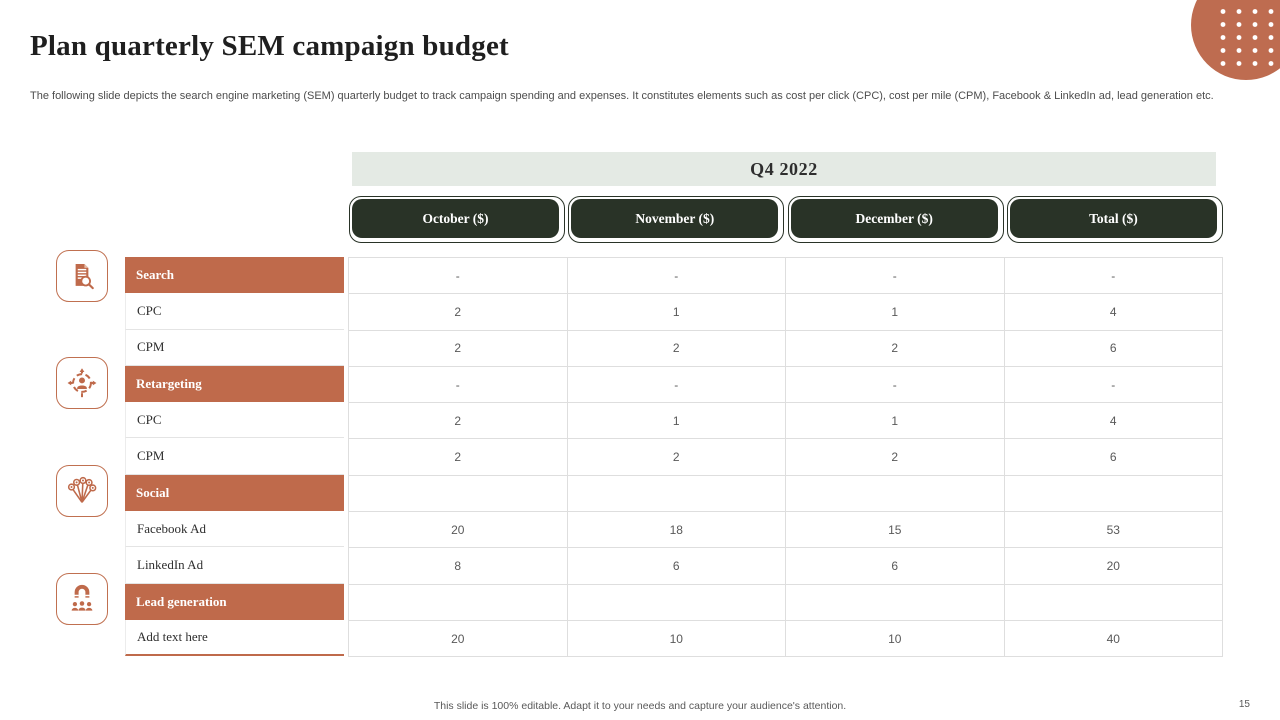 Image resolution: width=1280 pixels, height=720 pixels. I want to click on column-header-october: October ($), so click(457, 219).